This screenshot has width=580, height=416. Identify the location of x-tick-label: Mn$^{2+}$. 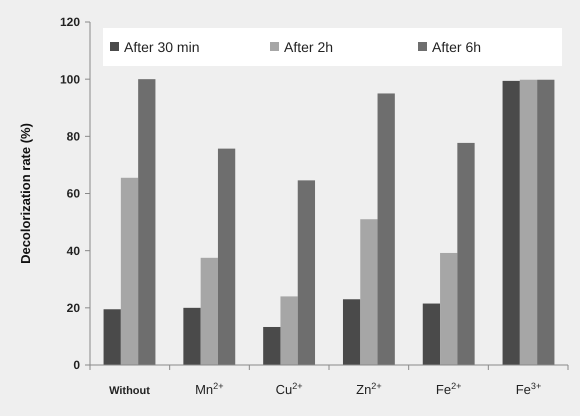
(209, 389).